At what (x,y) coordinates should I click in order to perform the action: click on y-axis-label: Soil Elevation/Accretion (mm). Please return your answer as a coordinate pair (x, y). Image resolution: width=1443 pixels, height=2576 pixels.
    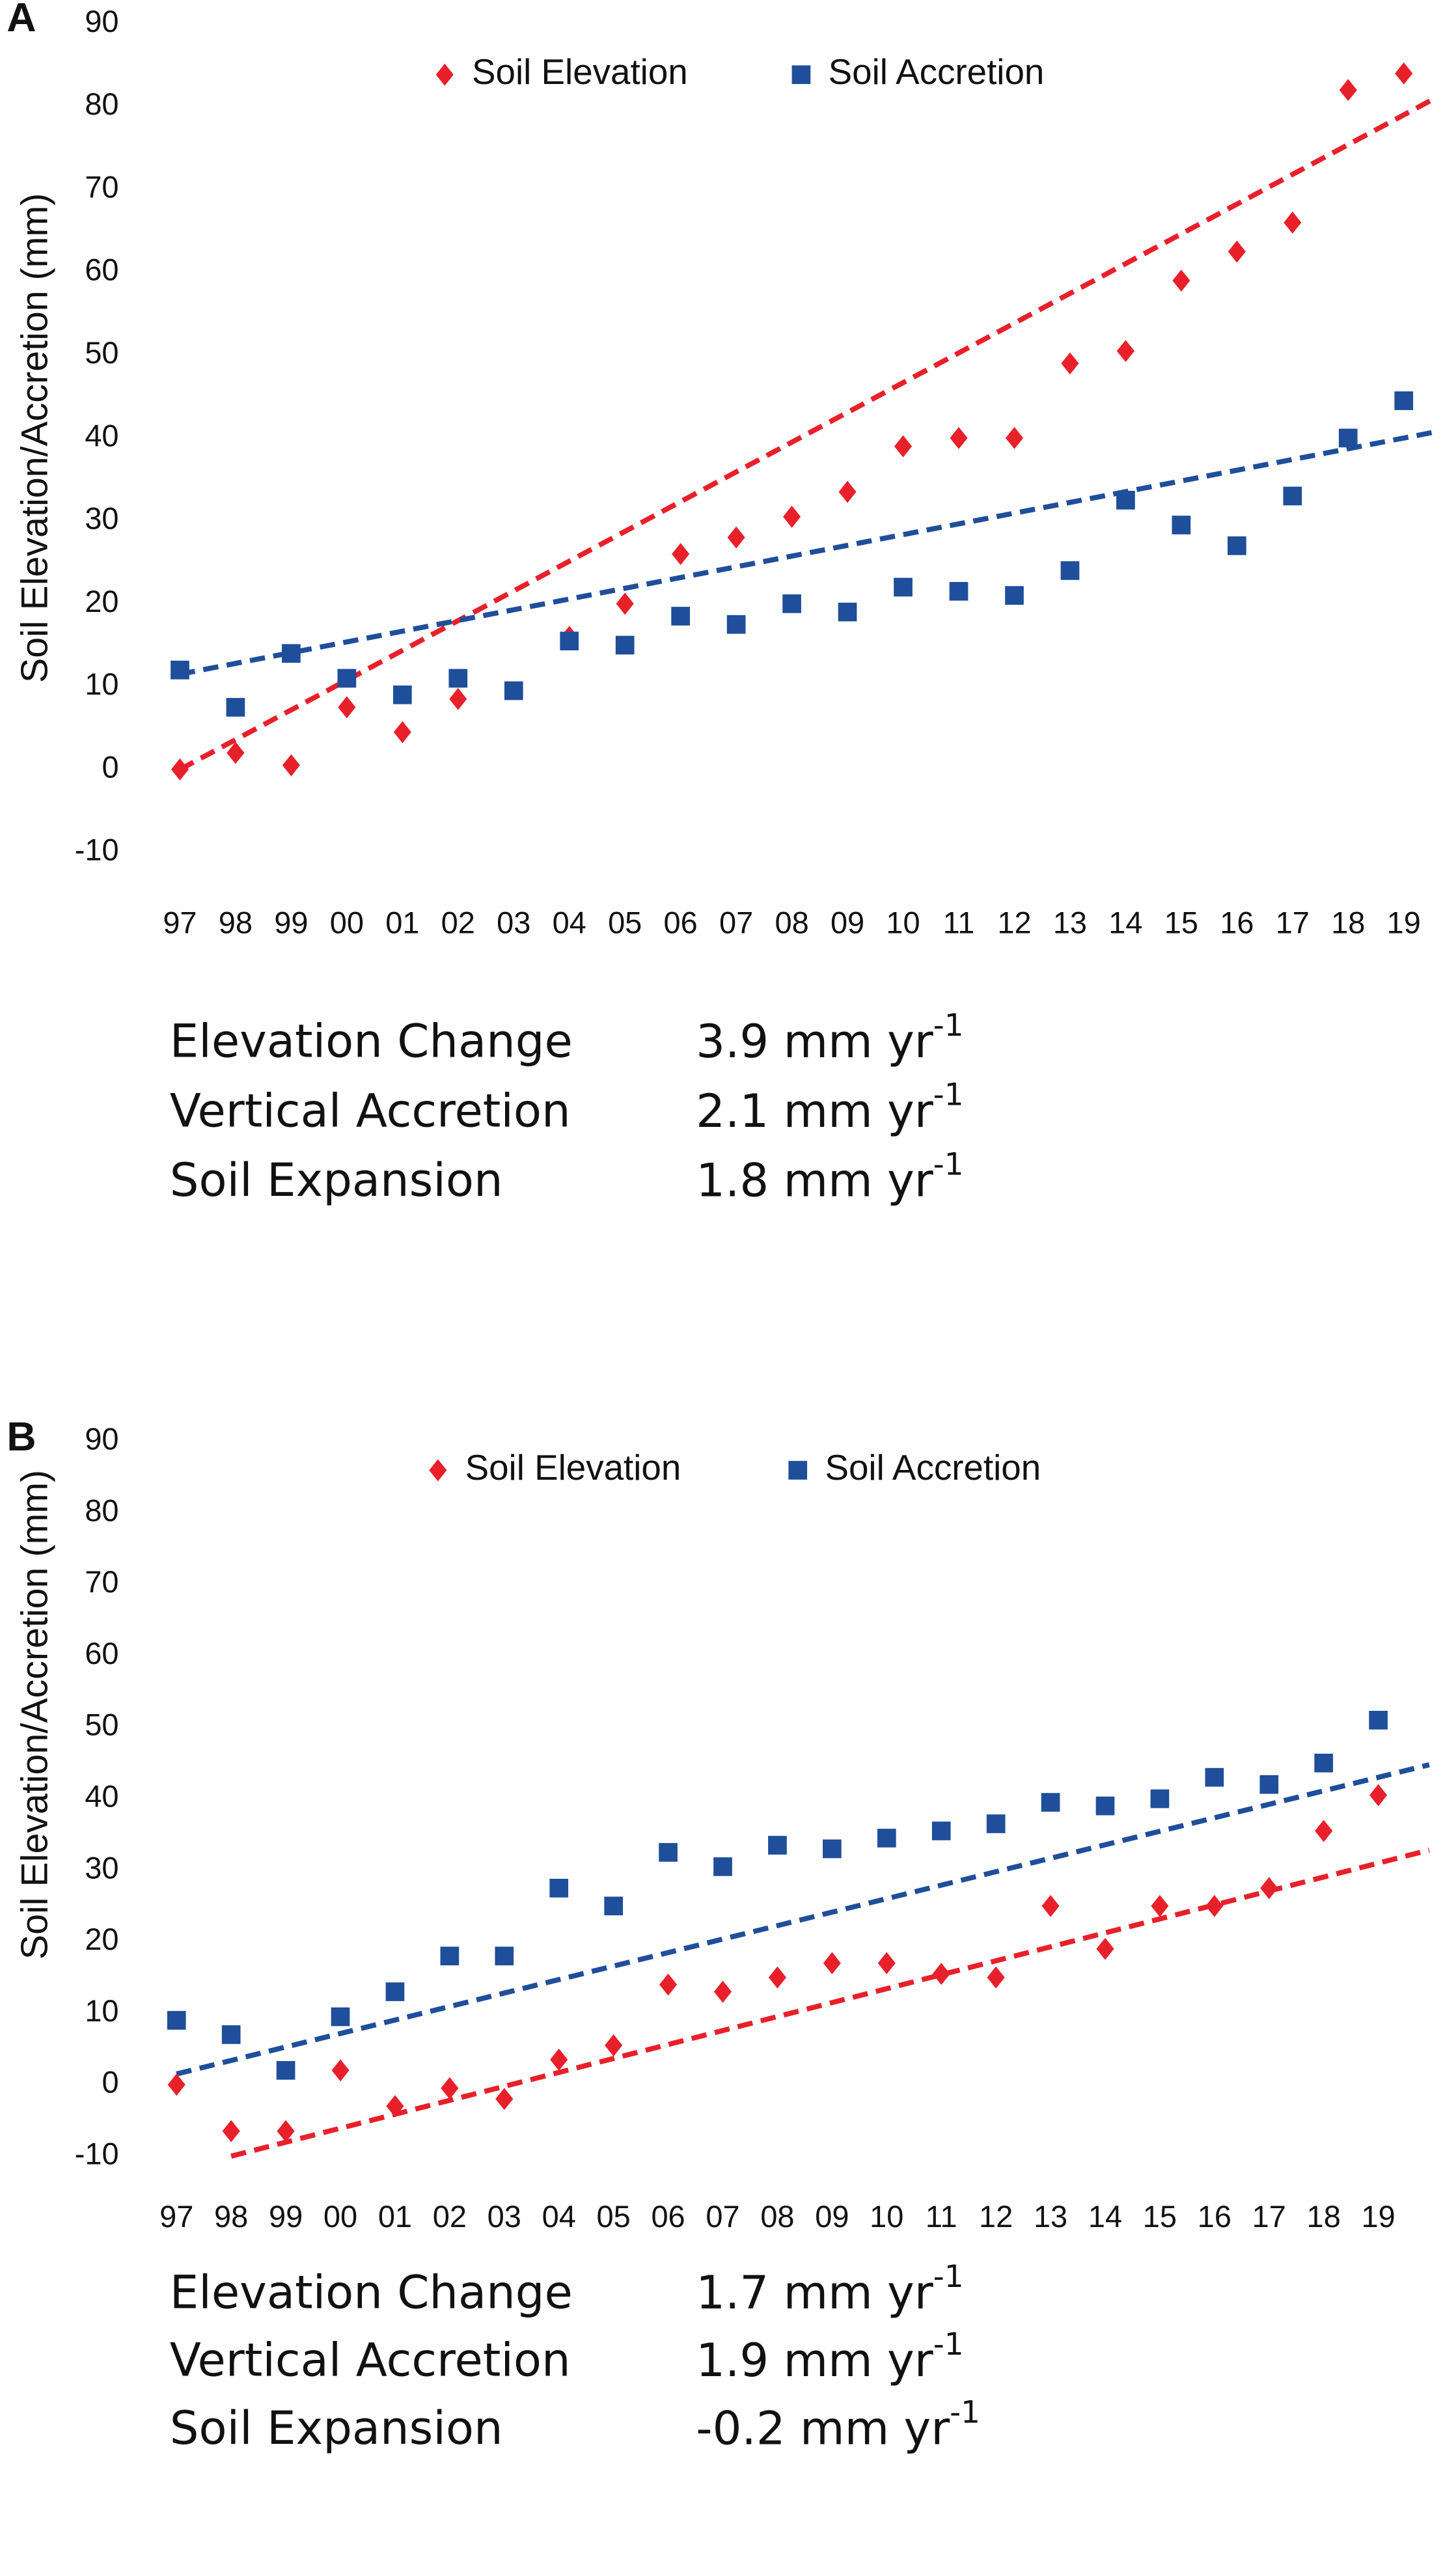
    Looking at the image, I should click on (35, 438).